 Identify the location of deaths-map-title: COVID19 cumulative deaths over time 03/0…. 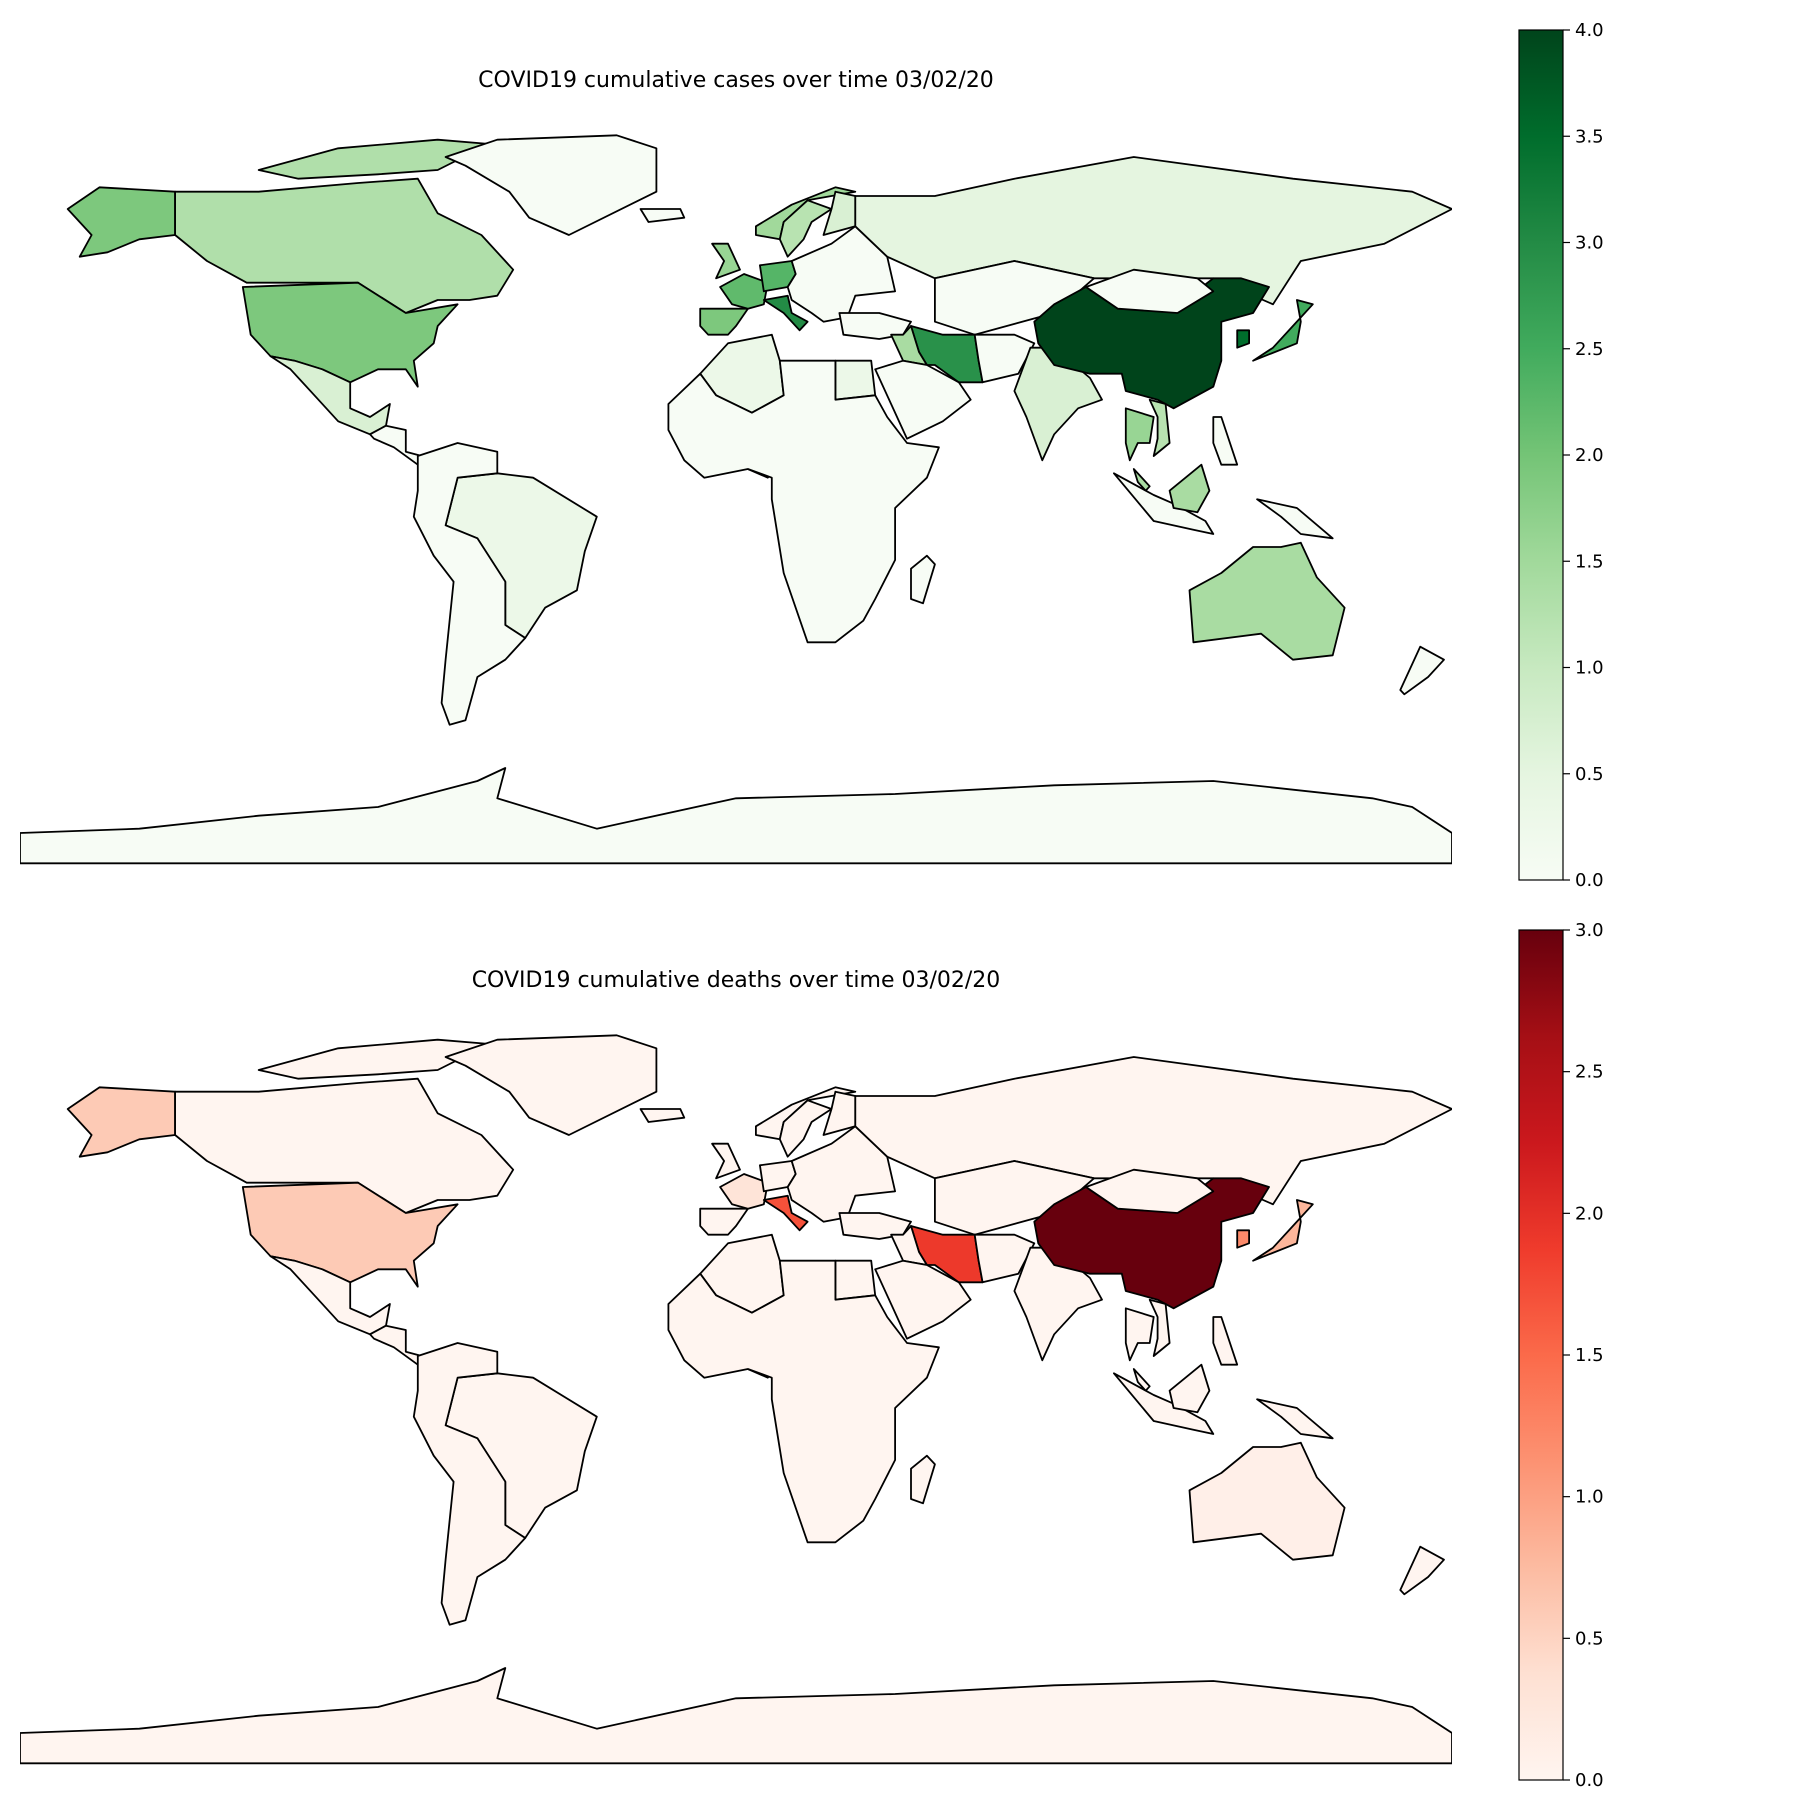
(736, 980).